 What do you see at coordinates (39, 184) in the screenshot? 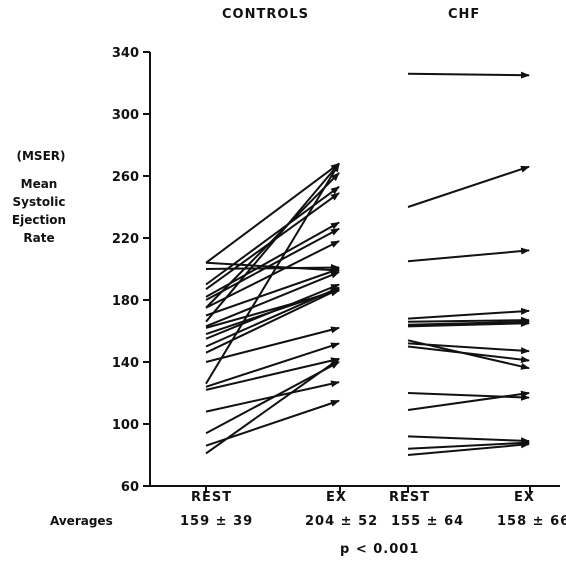
I see `y-axis-label-line-1: Mean` at bounding box center [39, 184].